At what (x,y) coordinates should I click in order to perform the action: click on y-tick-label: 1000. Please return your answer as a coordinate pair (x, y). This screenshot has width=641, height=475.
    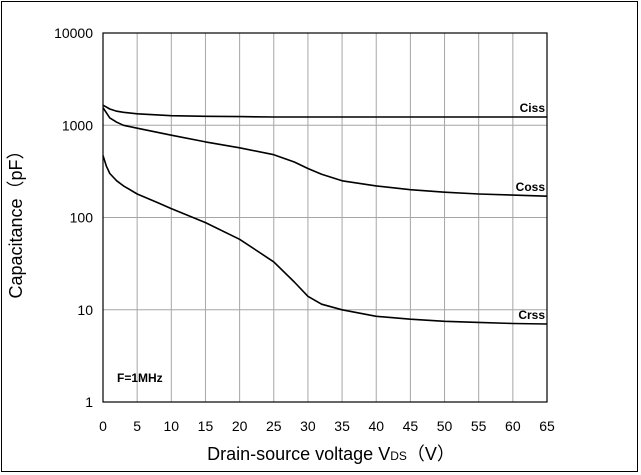
    Looking at the image, I should click on (77, 125).